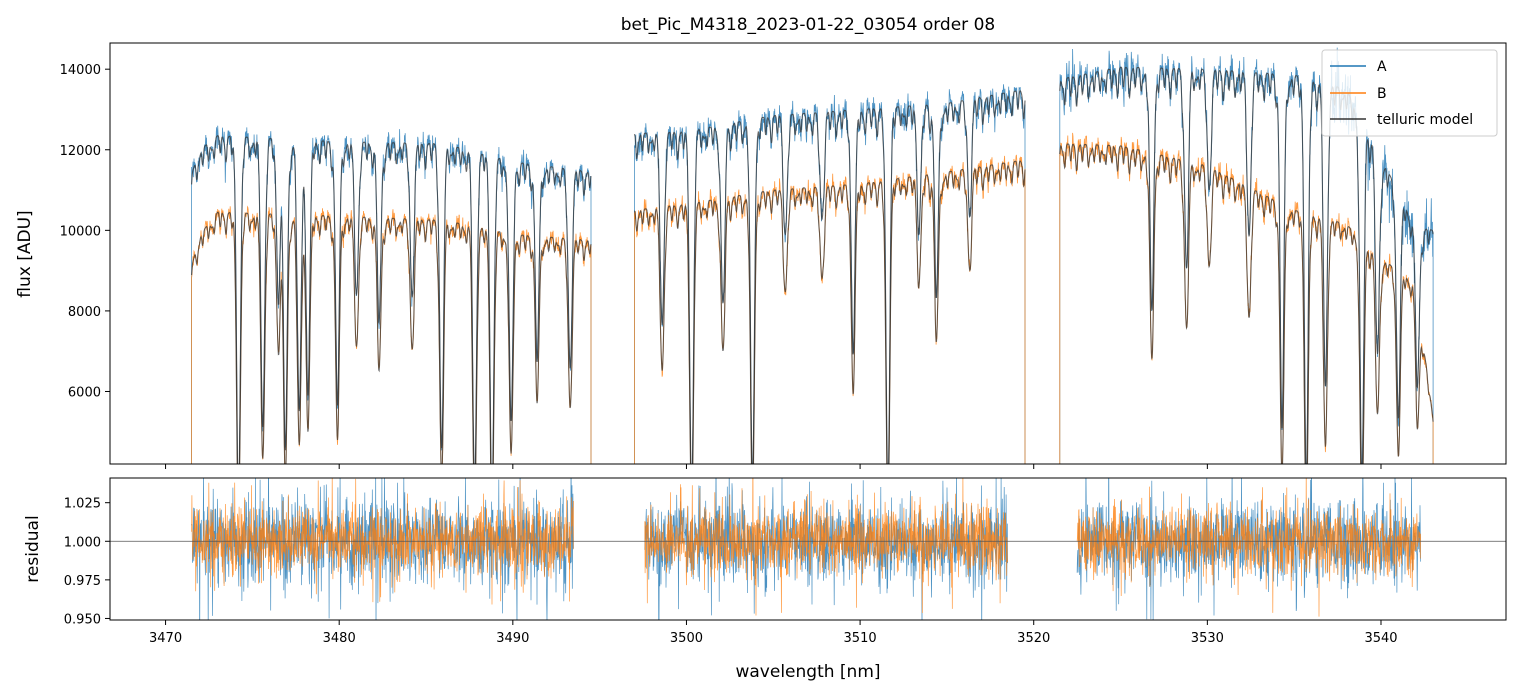 This screenshot has width=1520, height=696. Describe the element at coordinates (82, 542) in the screenshot. I see `y-tick-label: 1.000` at that location.